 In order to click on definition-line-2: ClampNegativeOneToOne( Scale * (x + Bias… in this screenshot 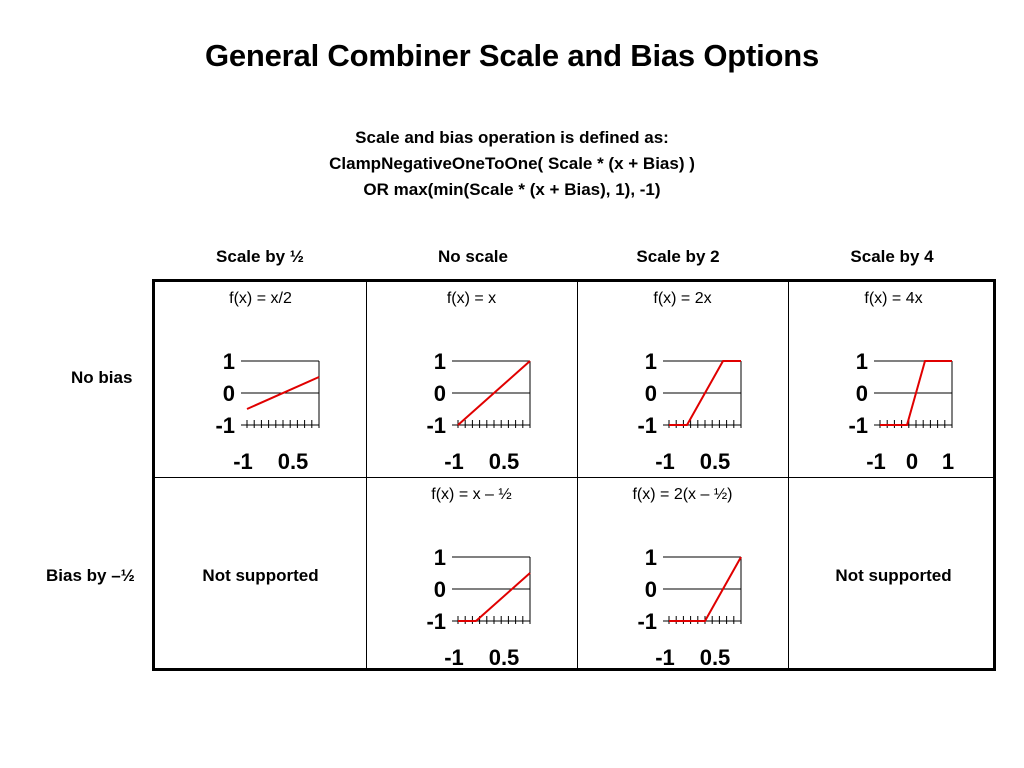, I will do `click(512, 163)`.